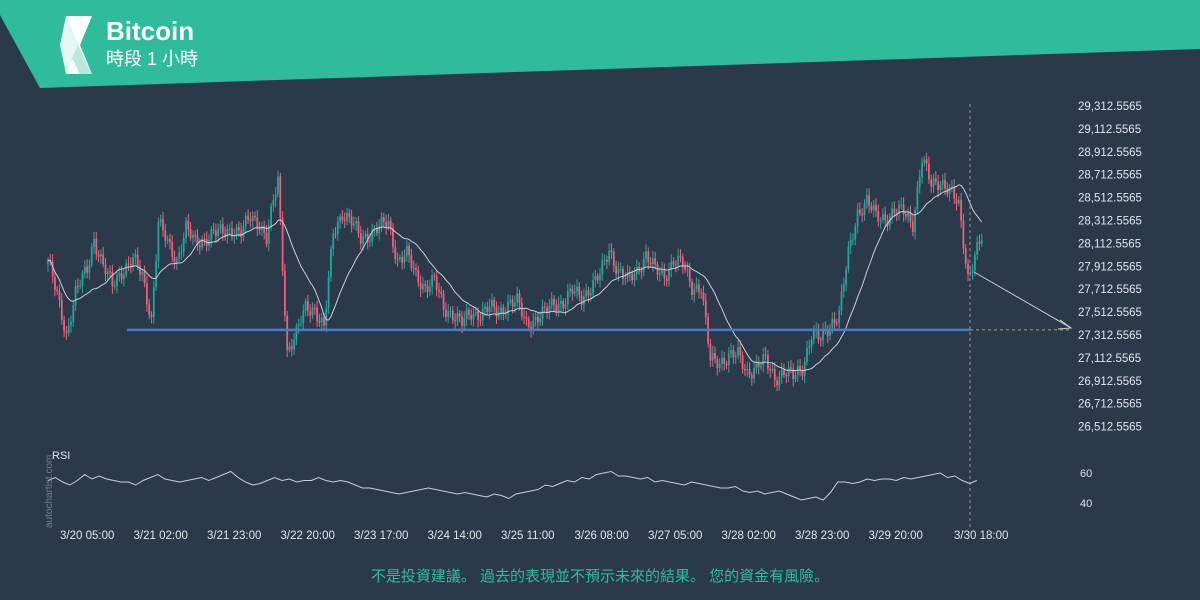 This screenshot has height=600, width=1200. What do you see at coordinates (49, 491) in the screenshot?
I see `svg-text: autochartist.com` at bounding box center [49, 491].